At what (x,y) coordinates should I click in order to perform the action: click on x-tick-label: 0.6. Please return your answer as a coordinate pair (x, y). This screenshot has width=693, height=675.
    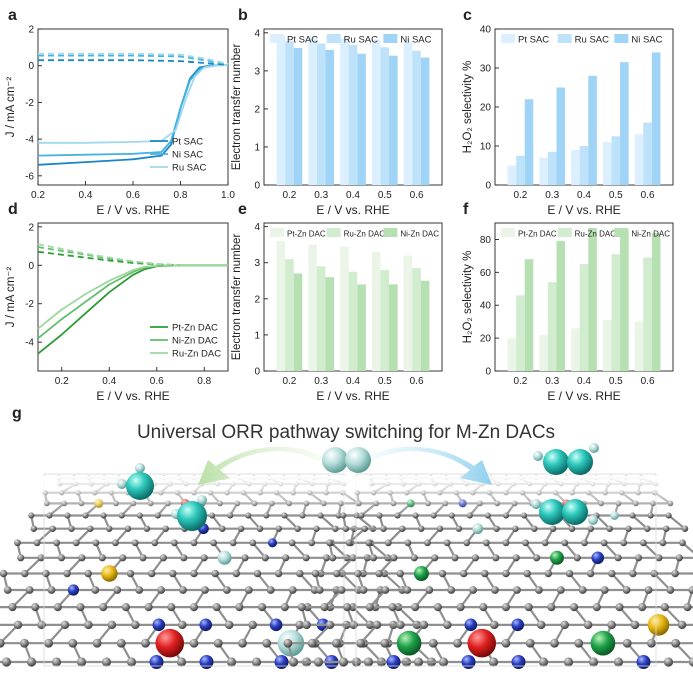
    Looking at the image, I should click on (417, 381).